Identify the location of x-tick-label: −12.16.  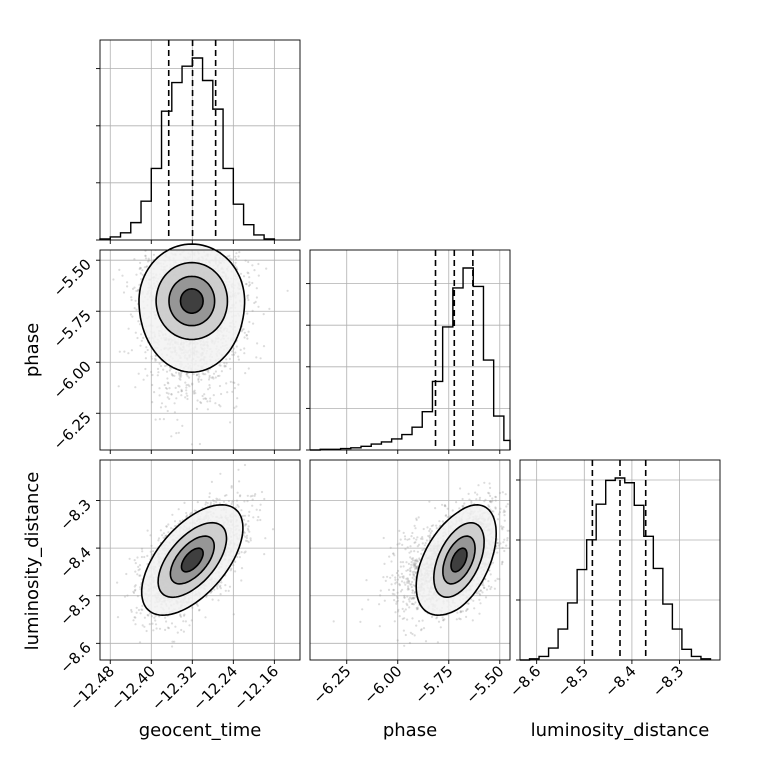
(256, 688).